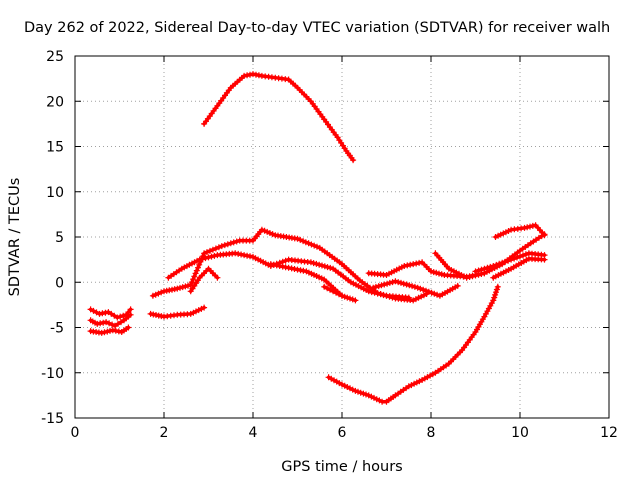  I want to click on y-tick-label: 0, so click(59, 283).